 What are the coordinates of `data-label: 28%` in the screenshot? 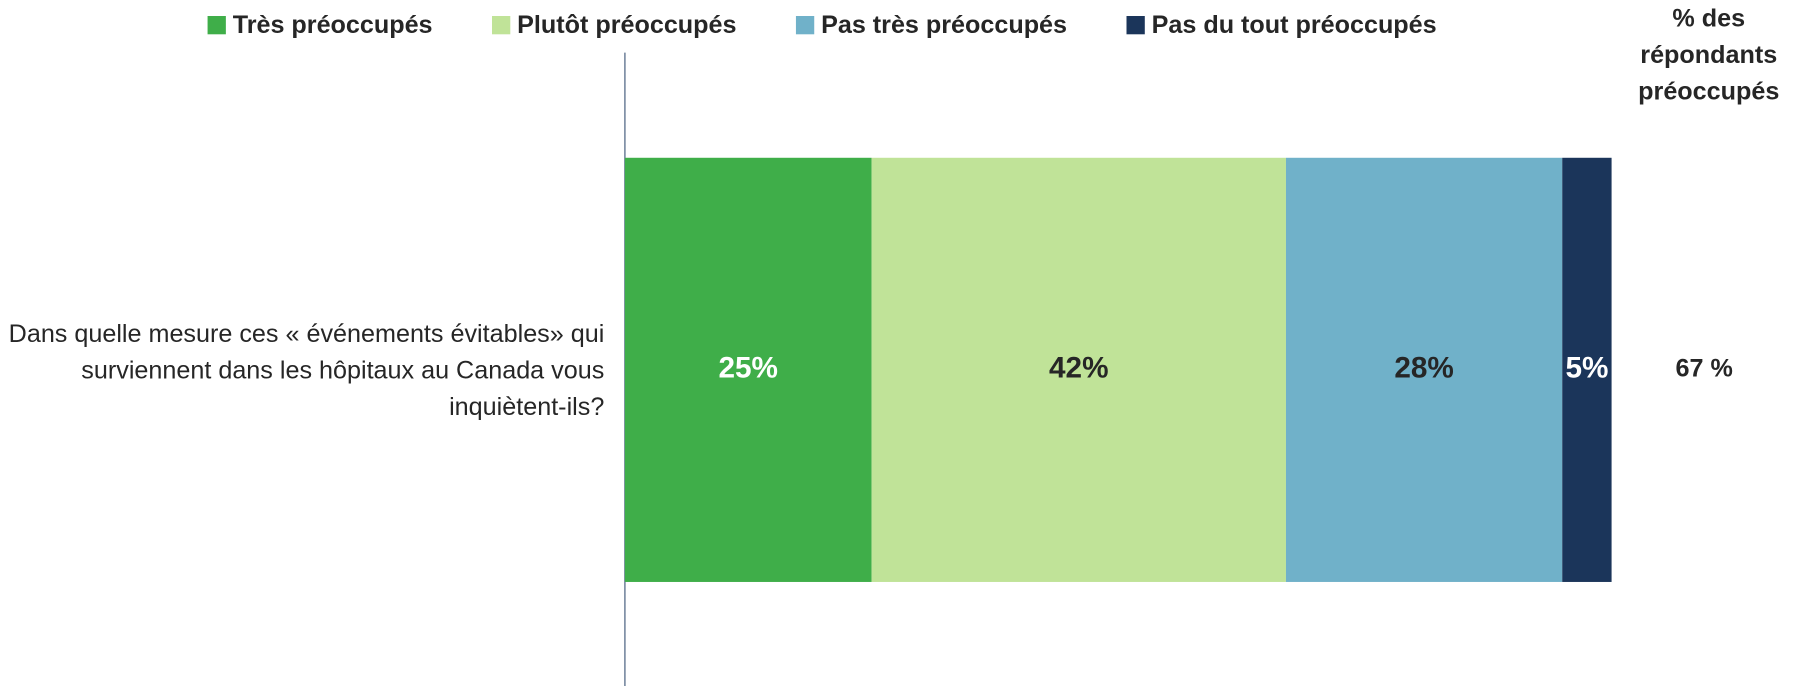 It's located at (1423, 368).